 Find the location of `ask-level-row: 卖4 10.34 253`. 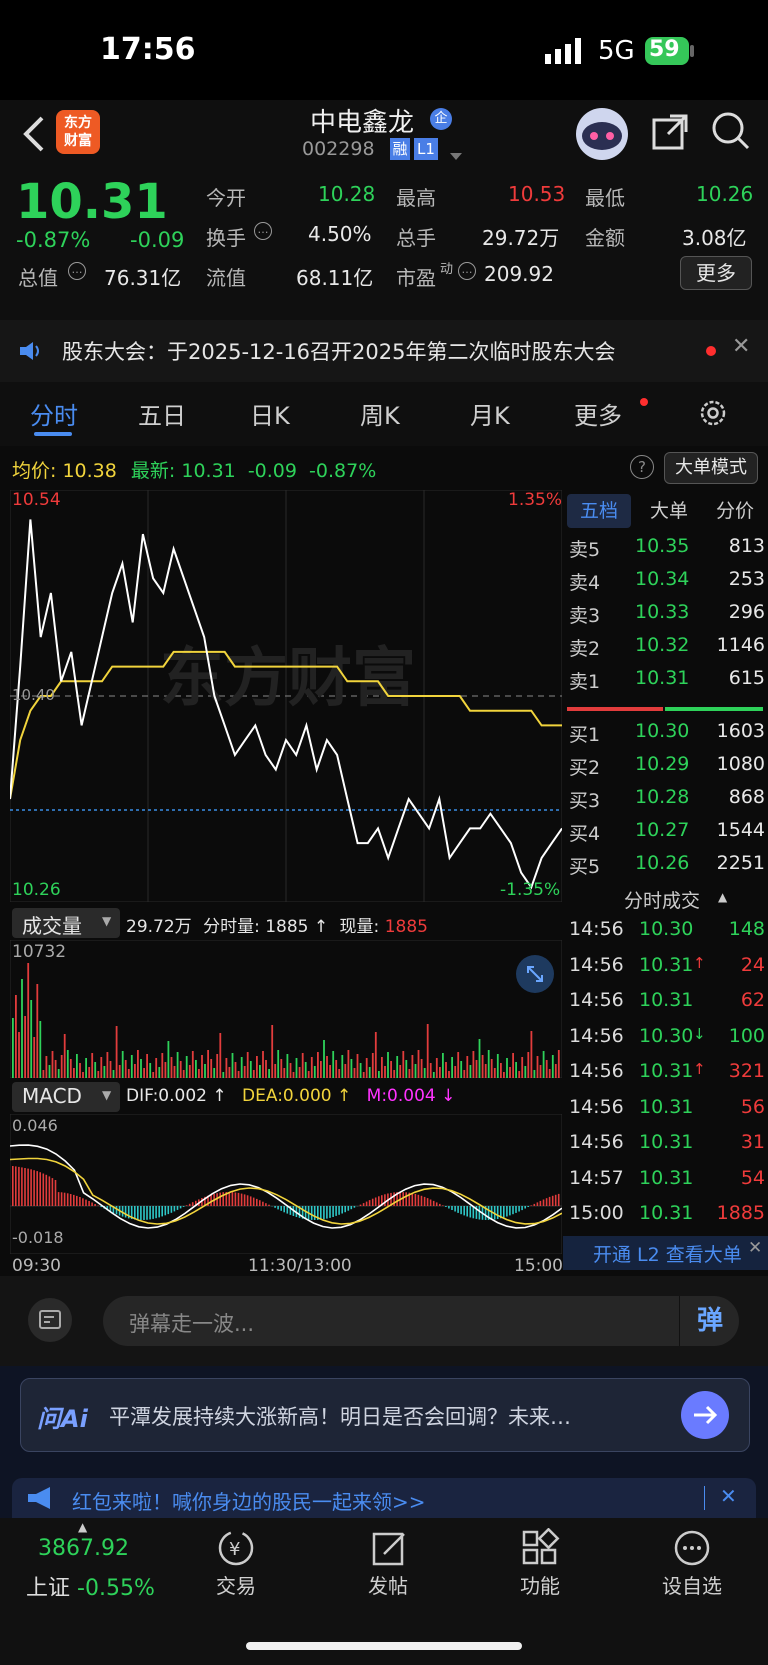

ask-level-row: 卖4 10.34 253 is located at coordinates (667, 584).